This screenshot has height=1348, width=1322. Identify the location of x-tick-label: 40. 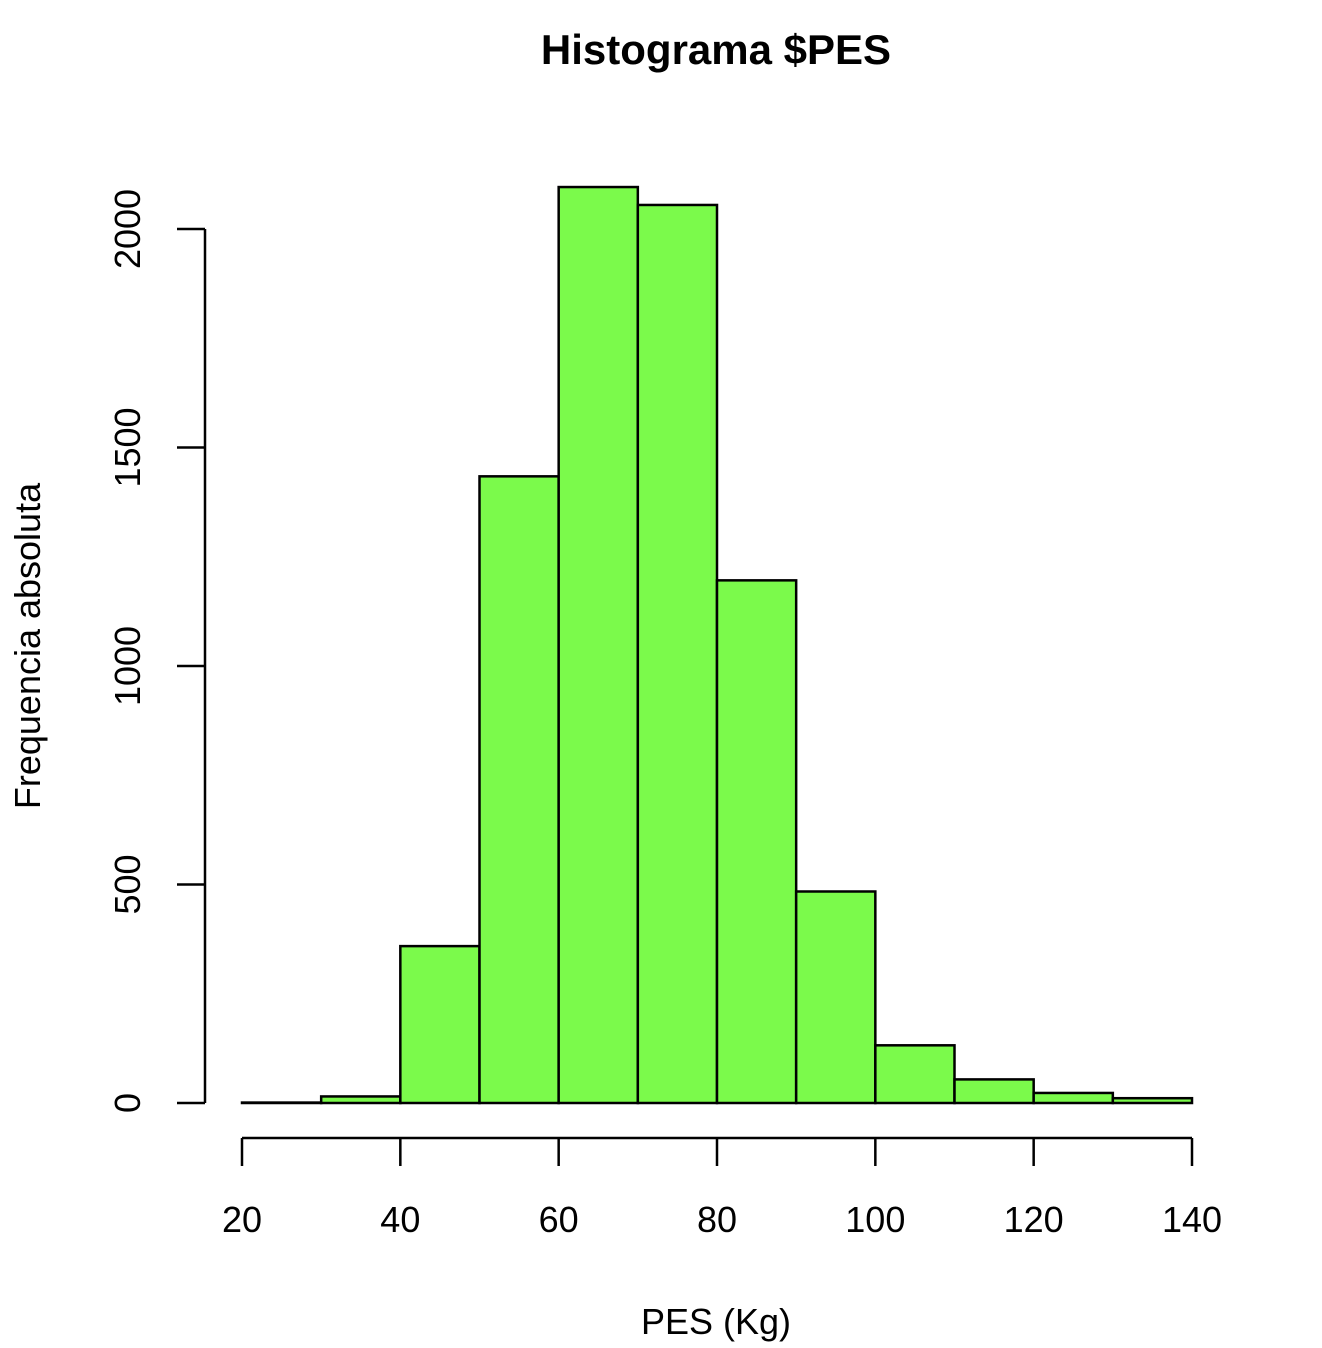
(400, 1219).